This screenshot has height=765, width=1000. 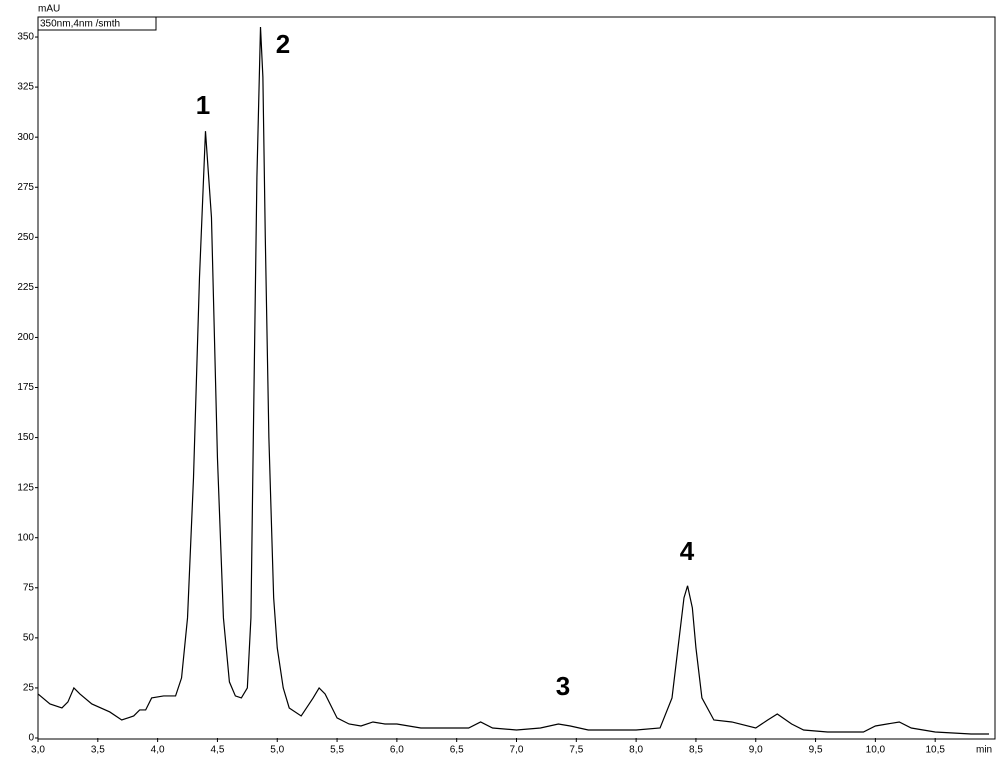 What do you see at coordinates (756, 750) in the screenshot?
I see `x-tick-label: 9,0` at bounding box center [756, 750].